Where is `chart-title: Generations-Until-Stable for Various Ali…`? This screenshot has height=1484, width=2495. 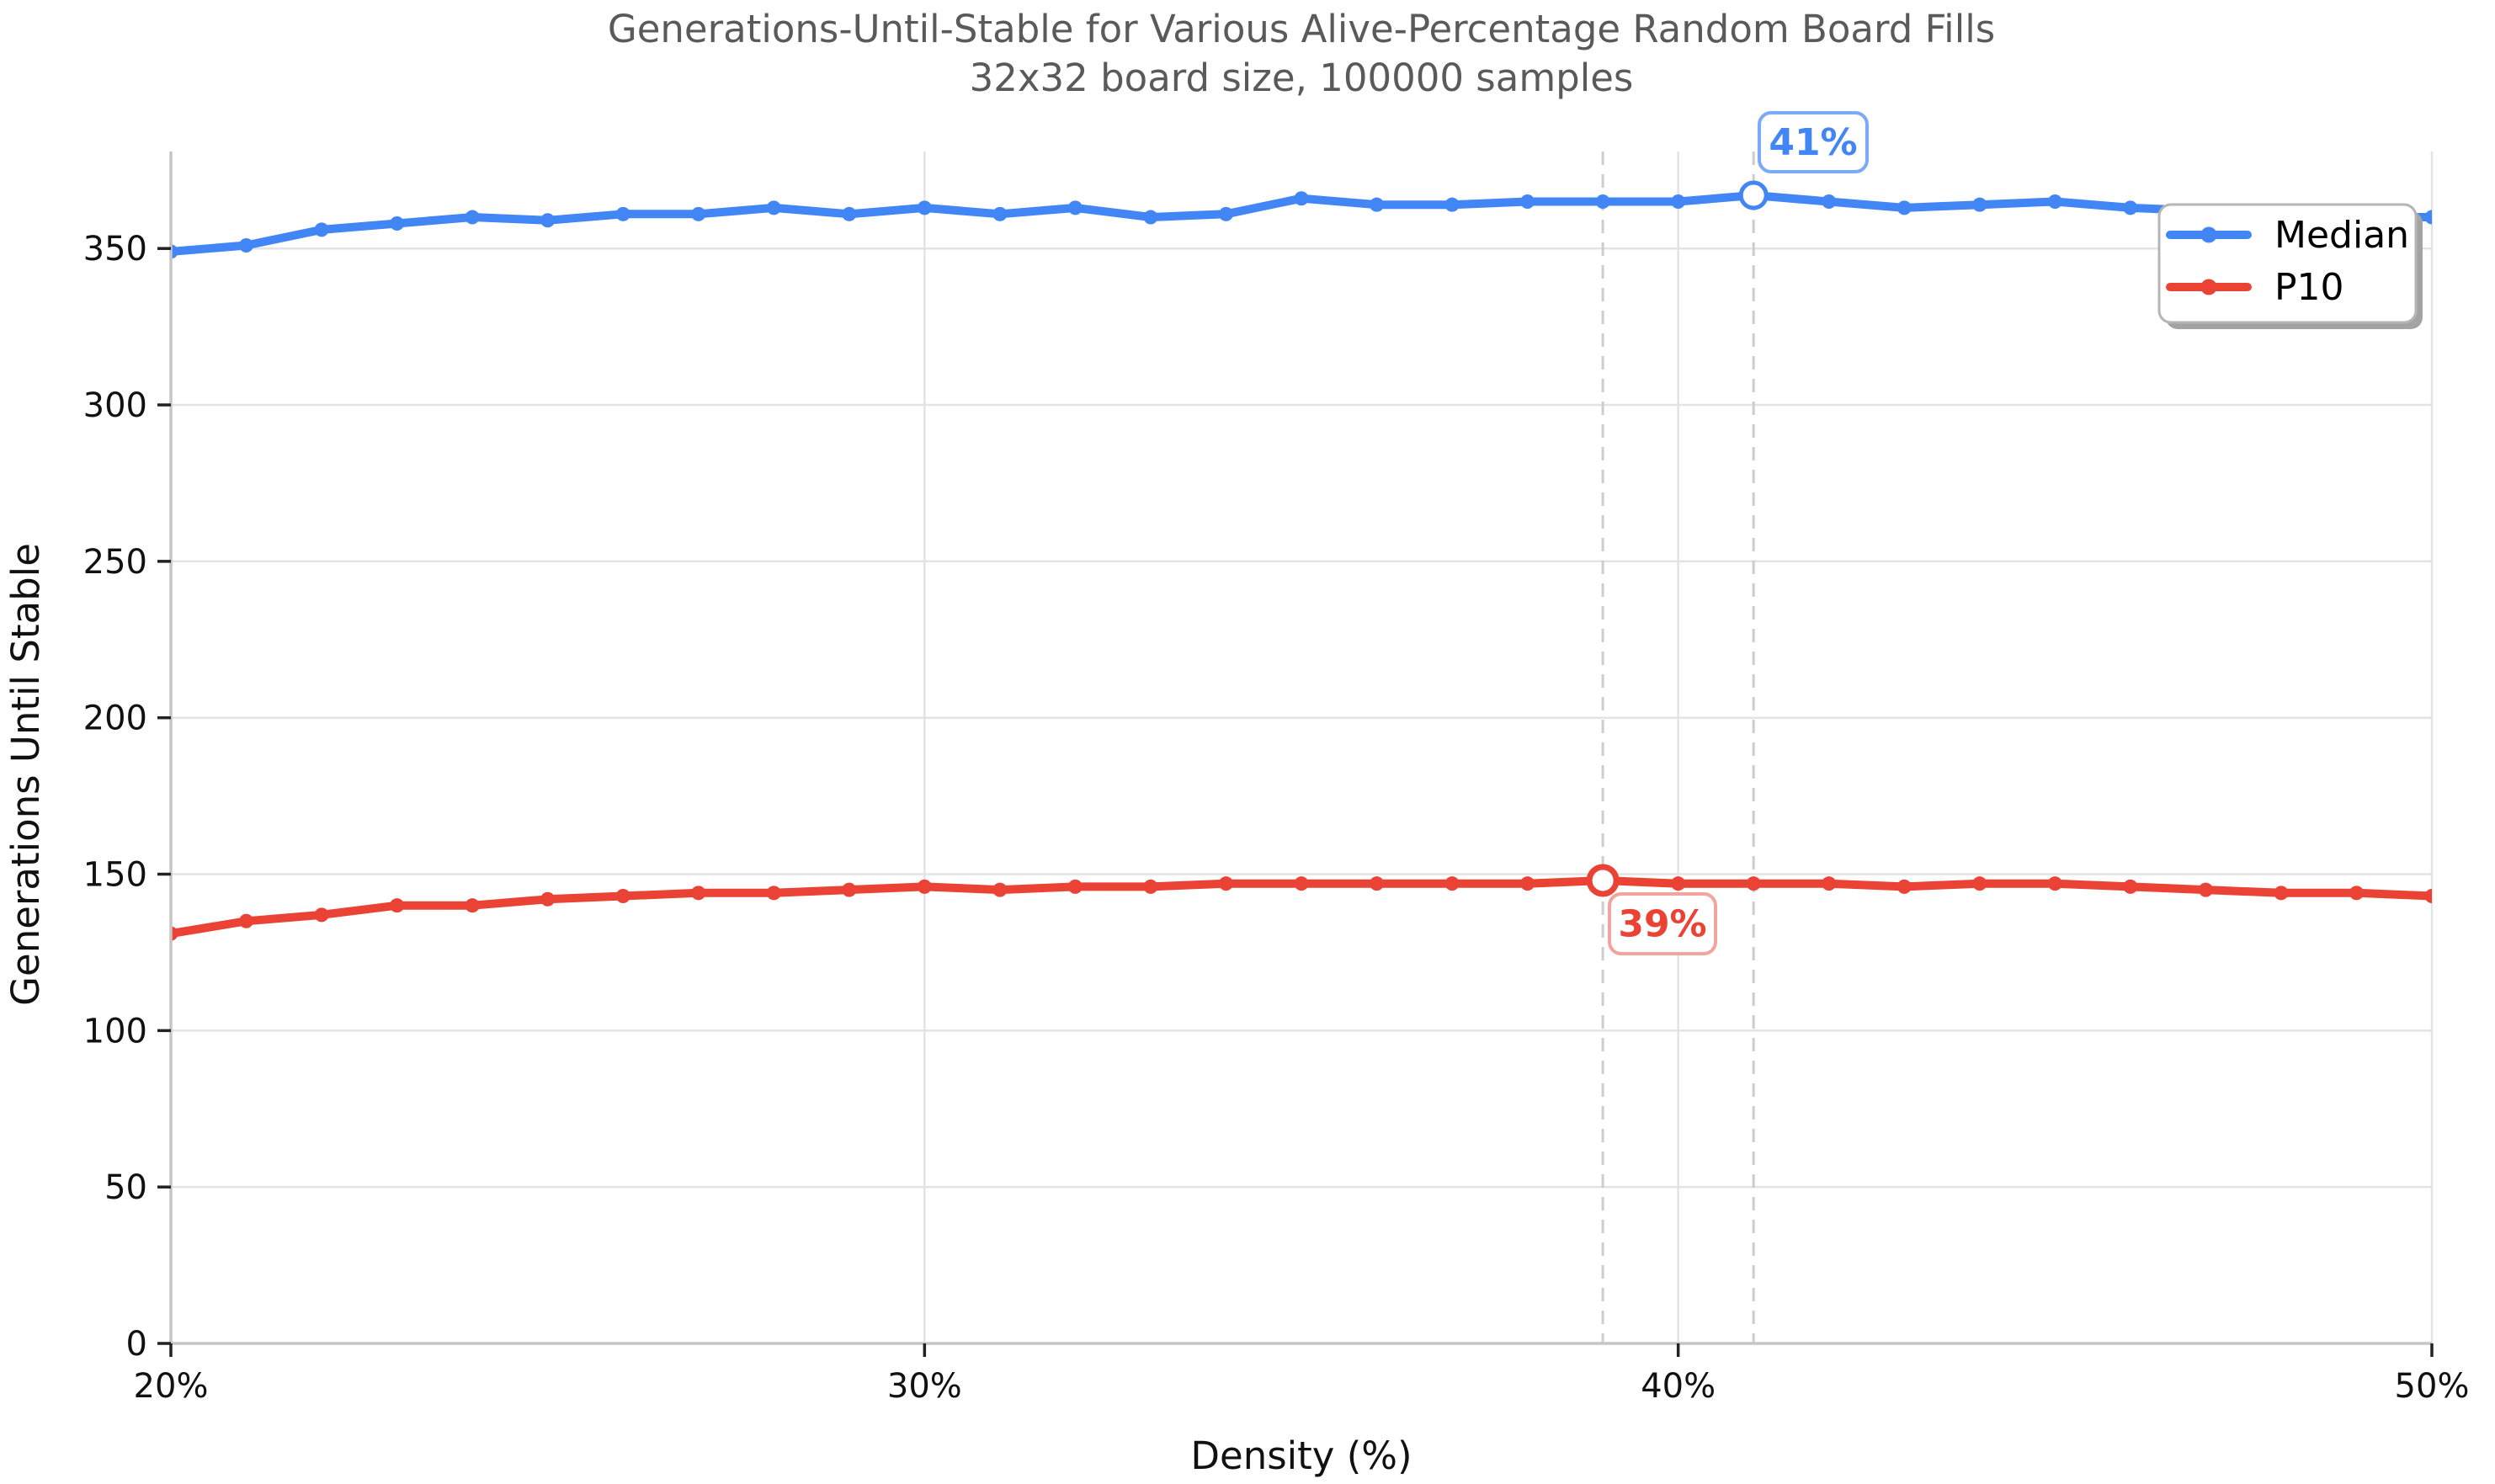
chart-title: Generations-Until-Stable for Various Ali… is located at coordinates (1301, 29).